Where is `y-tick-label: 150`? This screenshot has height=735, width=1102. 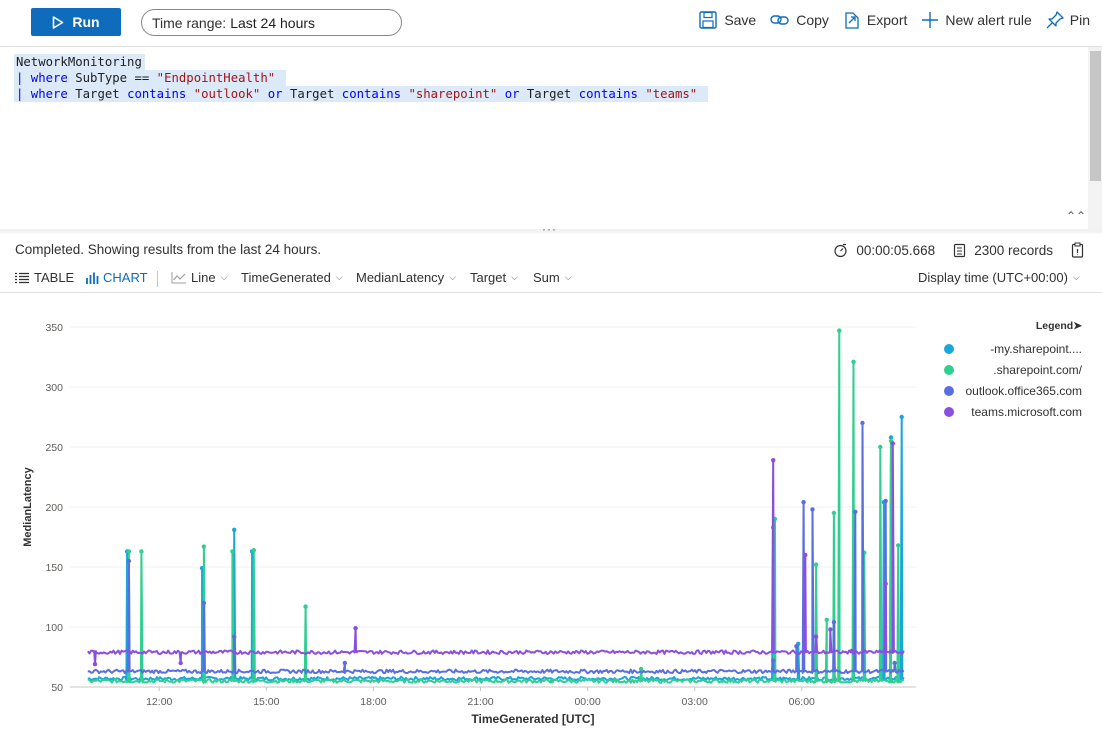
y-tick-label: 150 is located at coordinates (54, 568).